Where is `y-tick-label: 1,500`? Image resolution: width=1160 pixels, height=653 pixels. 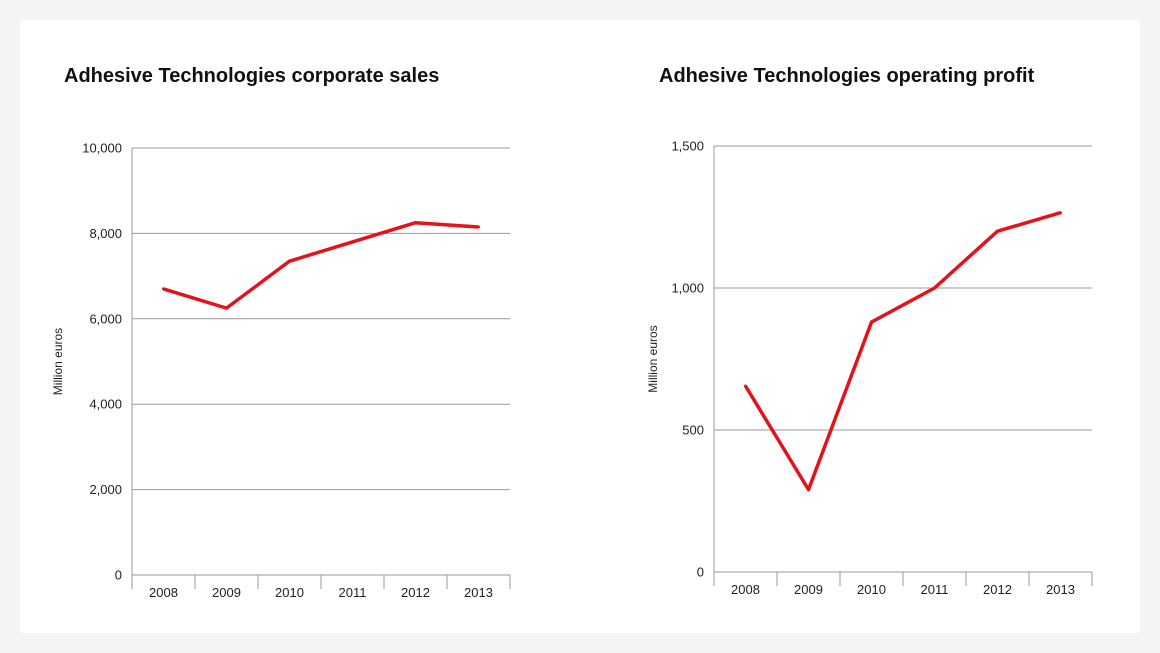
y-tick-label: 1,500 is located at coordinates (687, 146).